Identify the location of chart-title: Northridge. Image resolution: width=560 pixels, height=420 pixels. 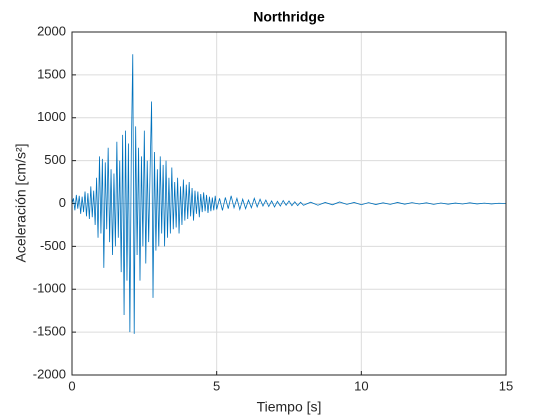
(289, 17).